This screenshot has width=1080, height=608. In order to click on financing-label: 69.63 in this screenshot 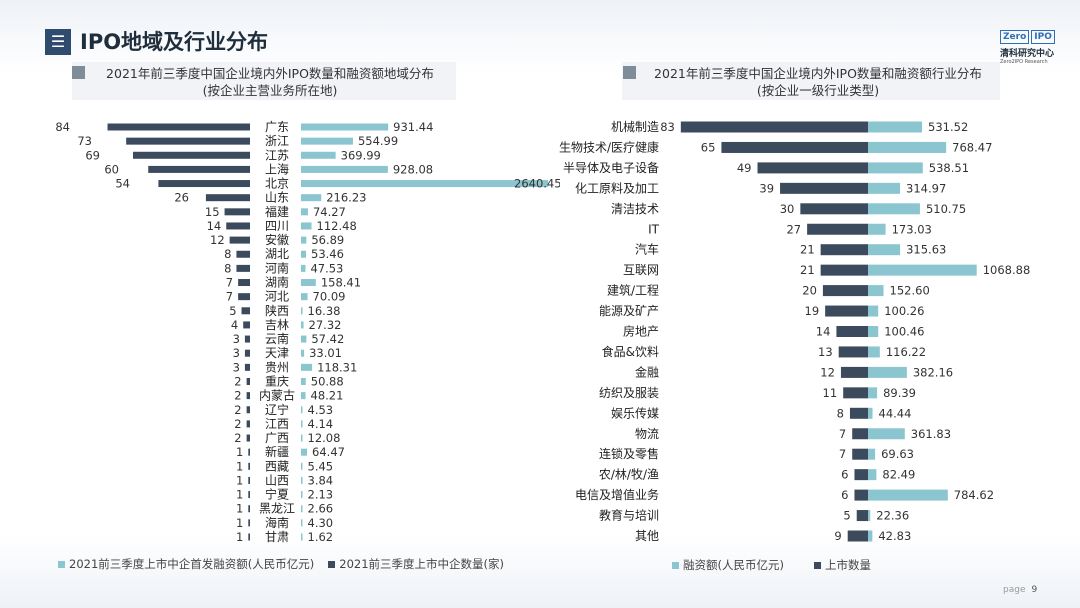, I will do `click(897, 454)`.